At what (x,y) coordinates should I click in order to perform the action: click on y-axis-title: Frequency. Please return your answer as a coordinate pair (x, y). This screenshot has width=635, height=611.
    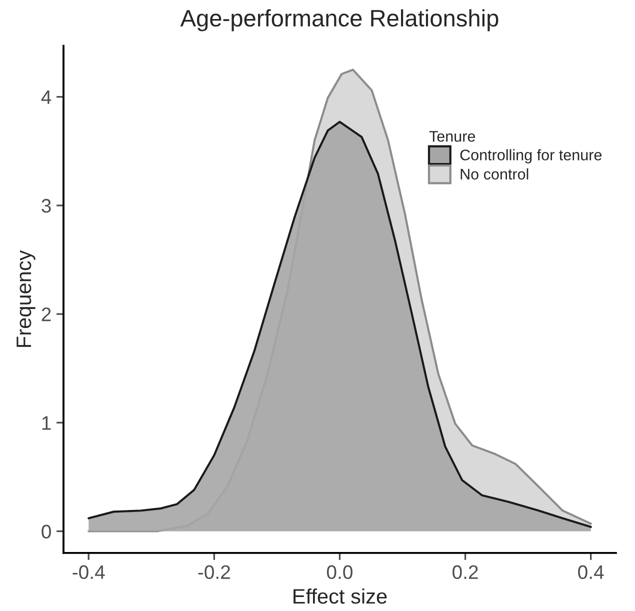
    Looking at the image, I should click on (26, 298).